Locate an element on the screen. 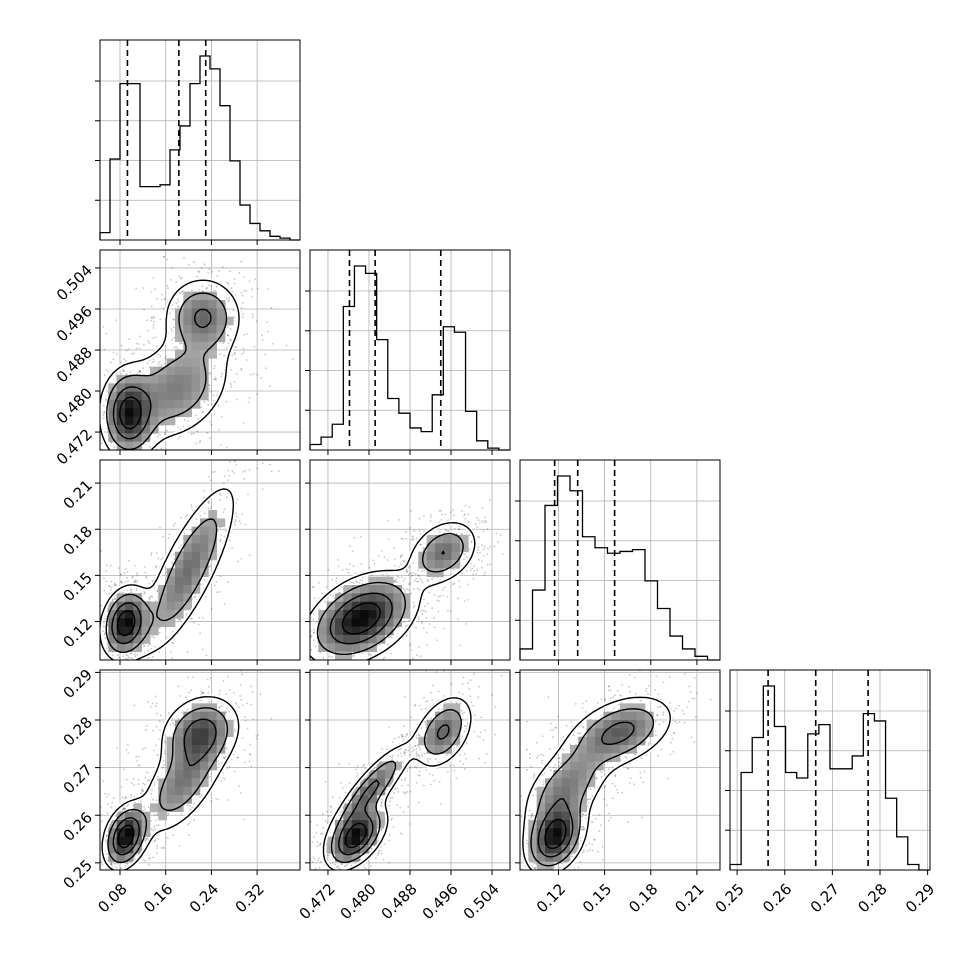  x-tick-label: 0.27 is located at coordinates (825, 898).